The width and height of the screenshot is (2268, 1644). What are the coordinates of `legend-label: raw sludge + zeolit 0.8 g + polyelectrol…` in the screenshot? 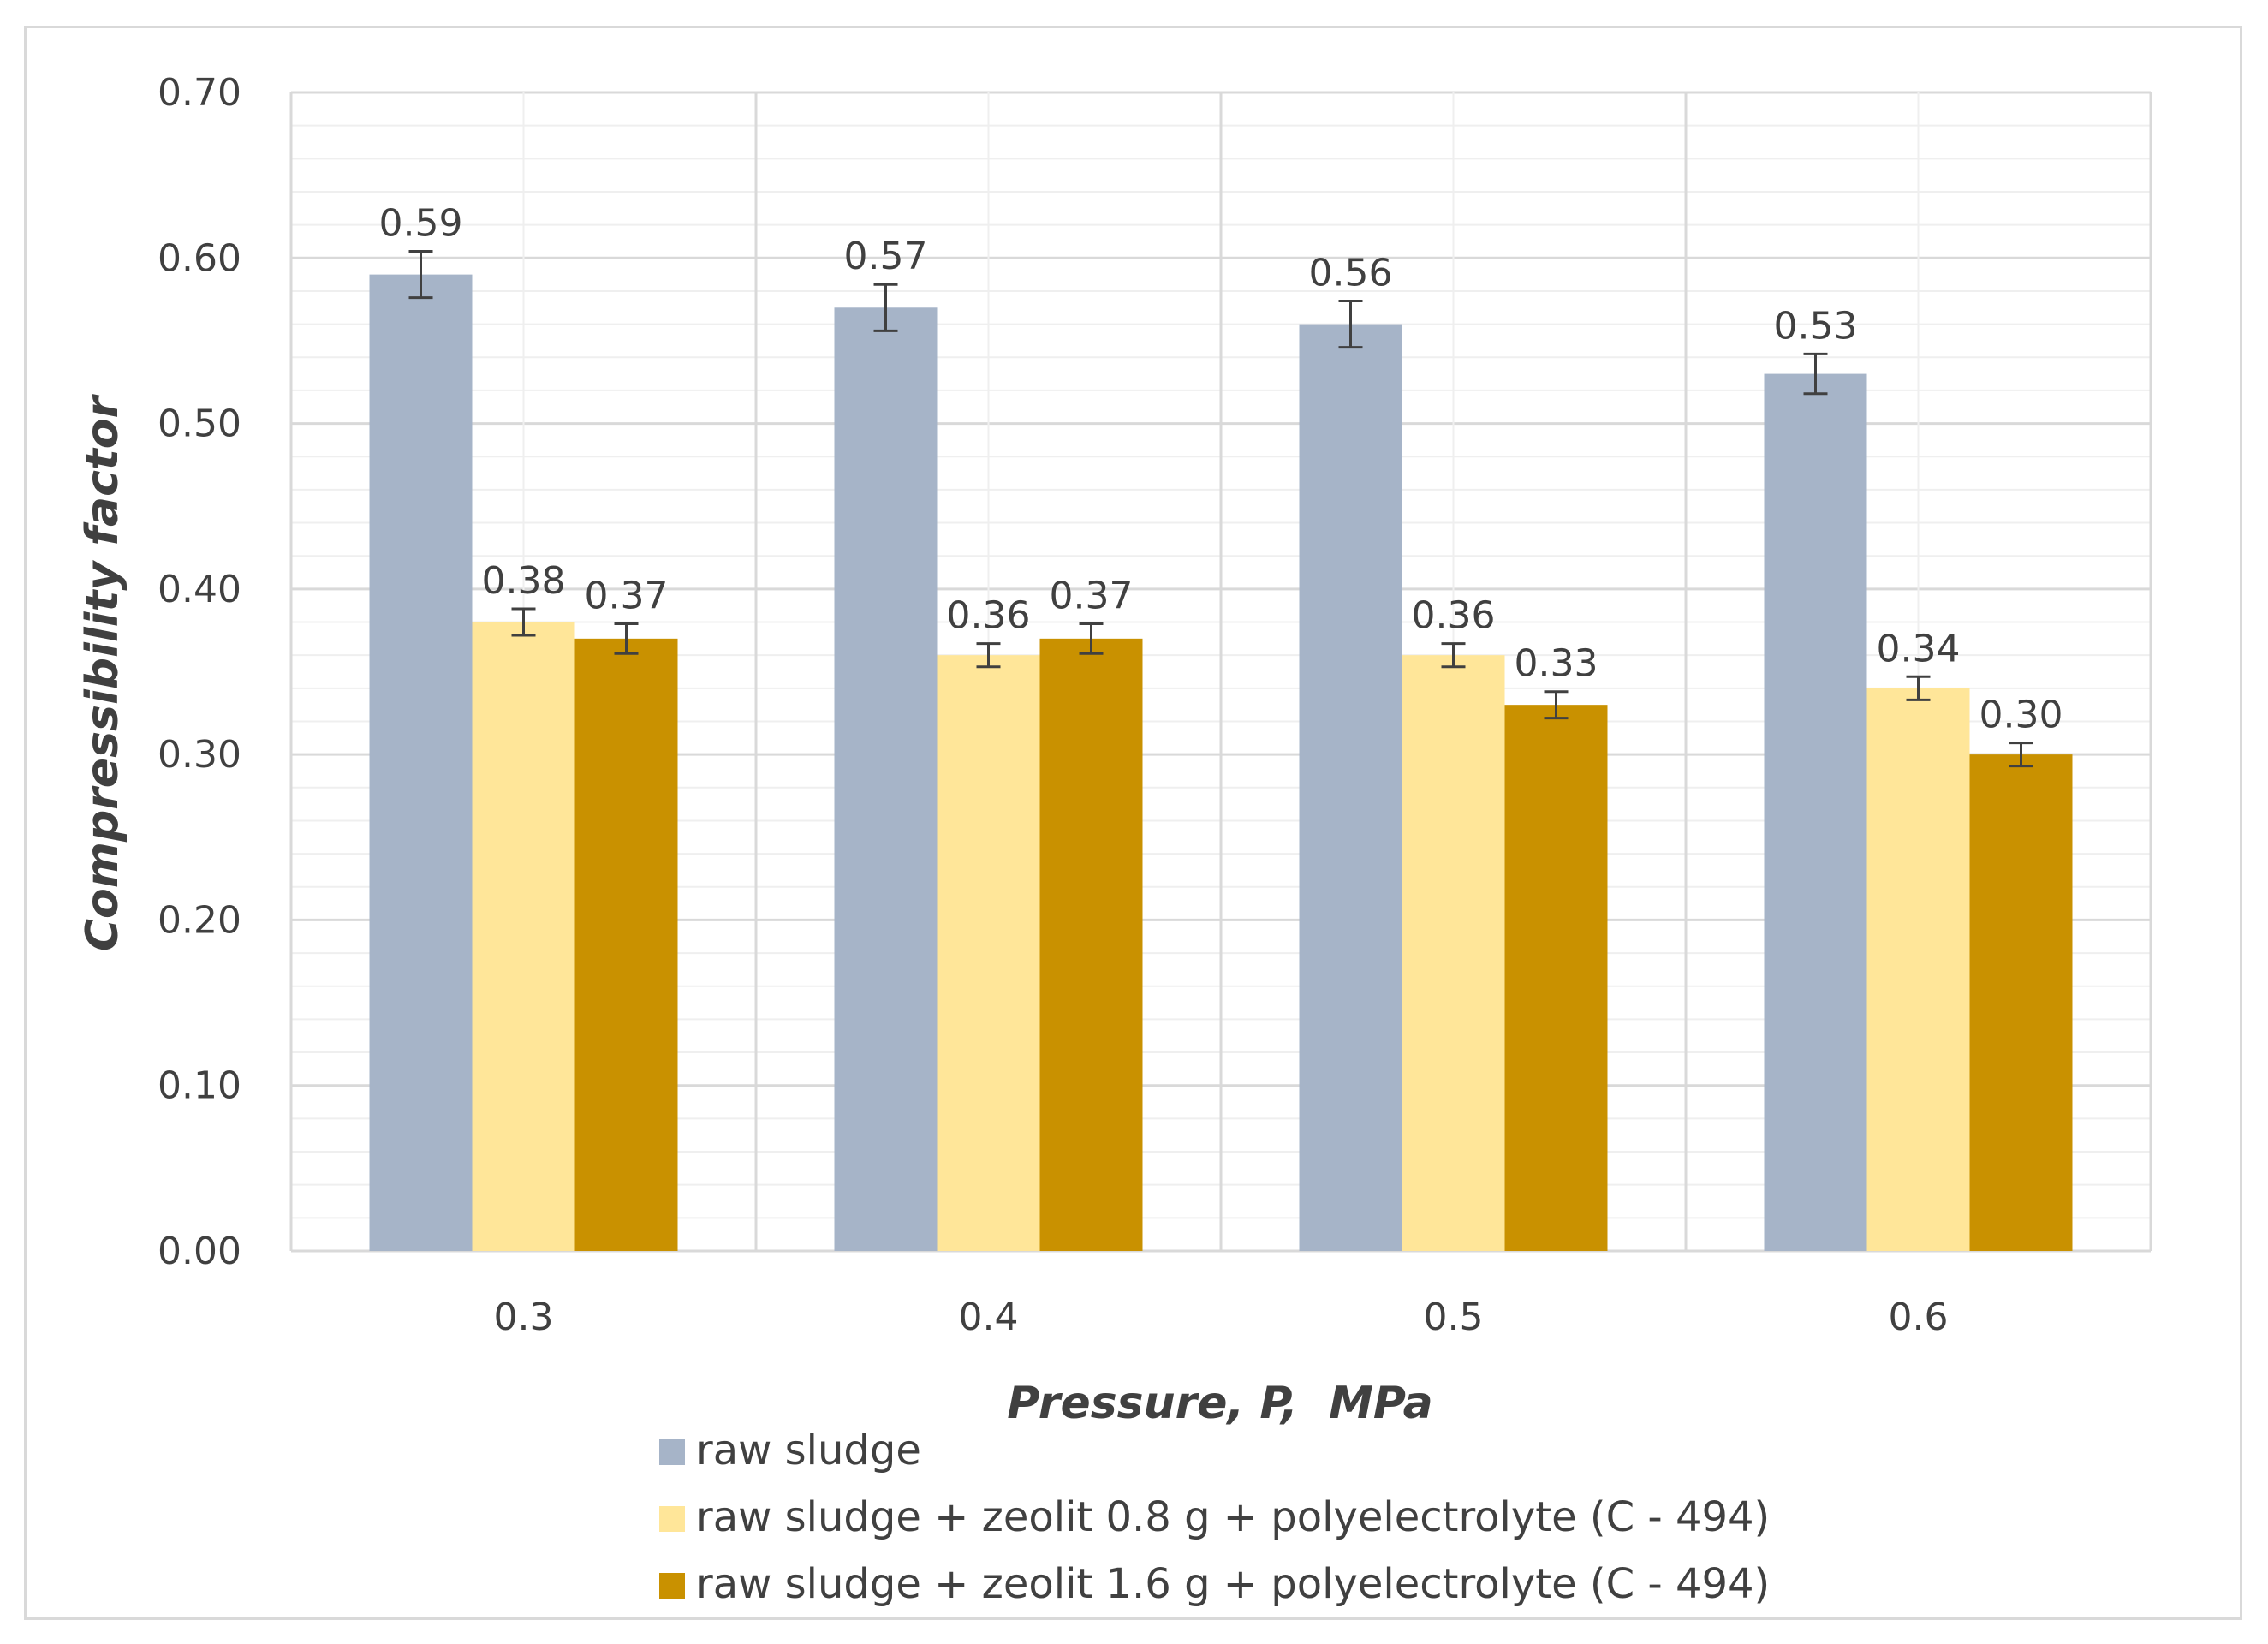 It's located at (1233, 1517).